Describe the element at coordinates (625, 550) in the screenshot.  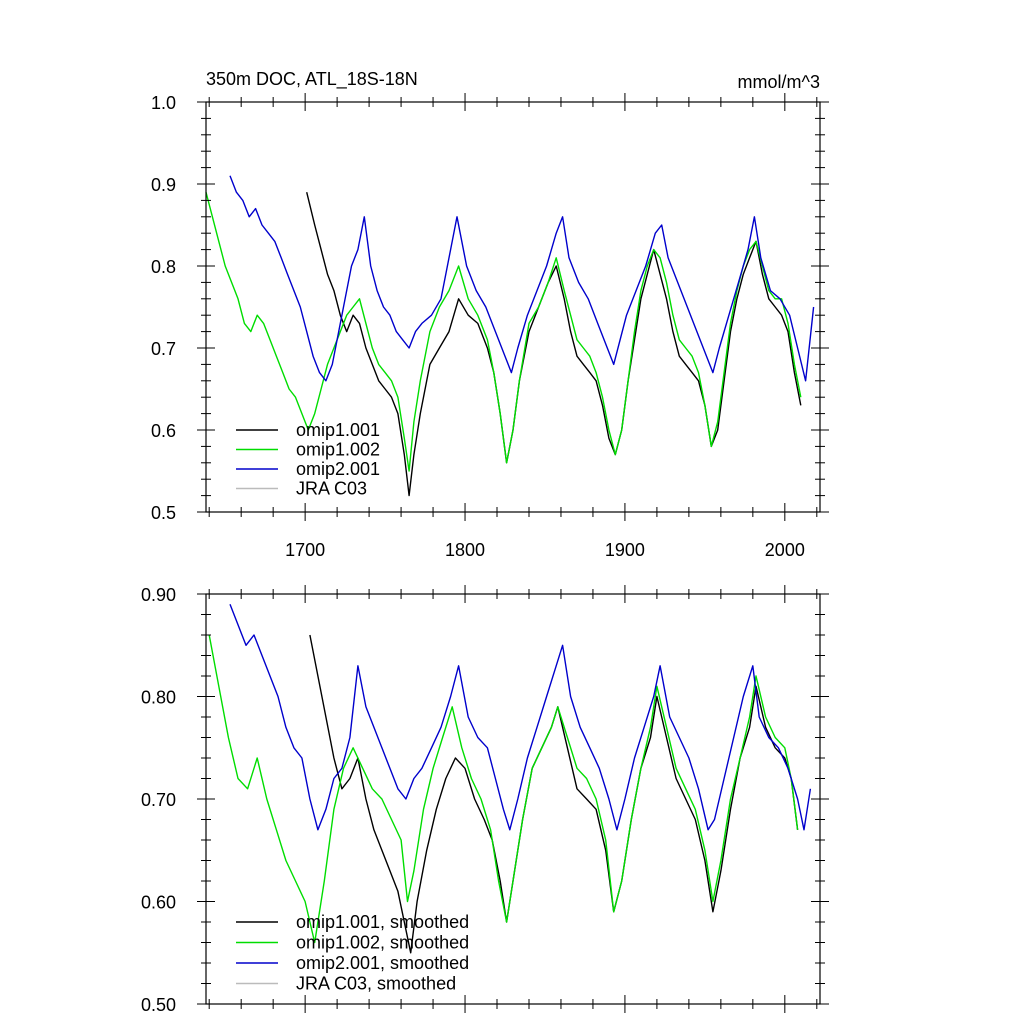
I see `top-xtick-label: 1900` at that location.